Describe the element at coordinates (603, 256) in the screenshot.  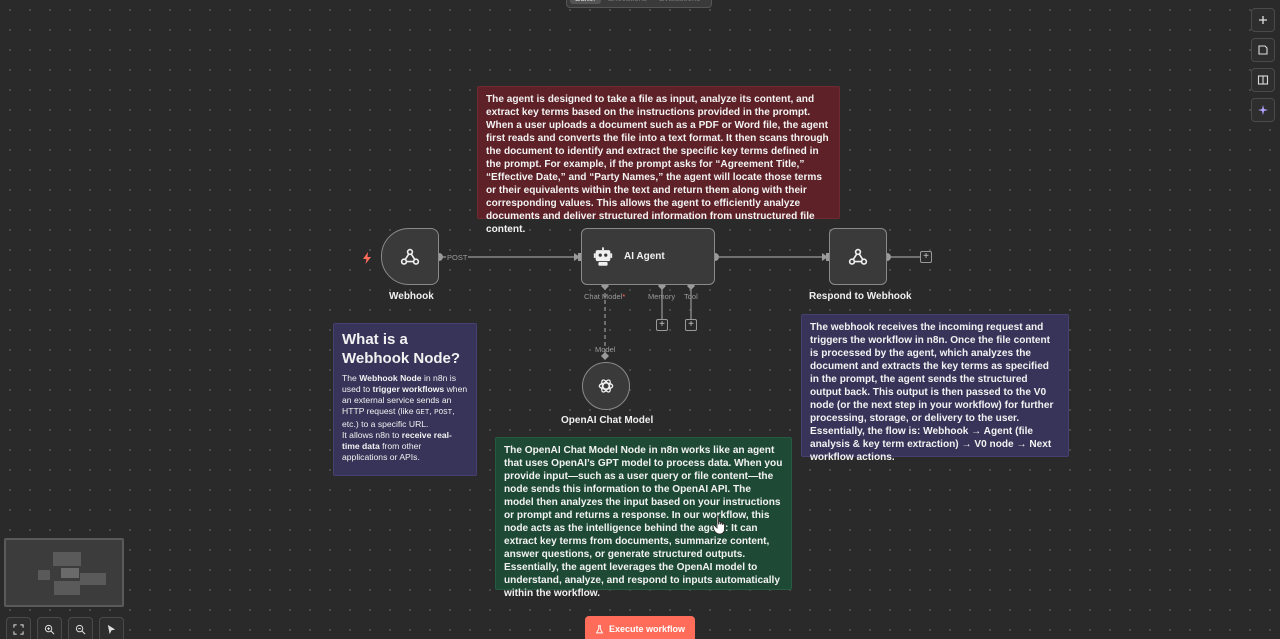
I see `robot-icon` at that location.